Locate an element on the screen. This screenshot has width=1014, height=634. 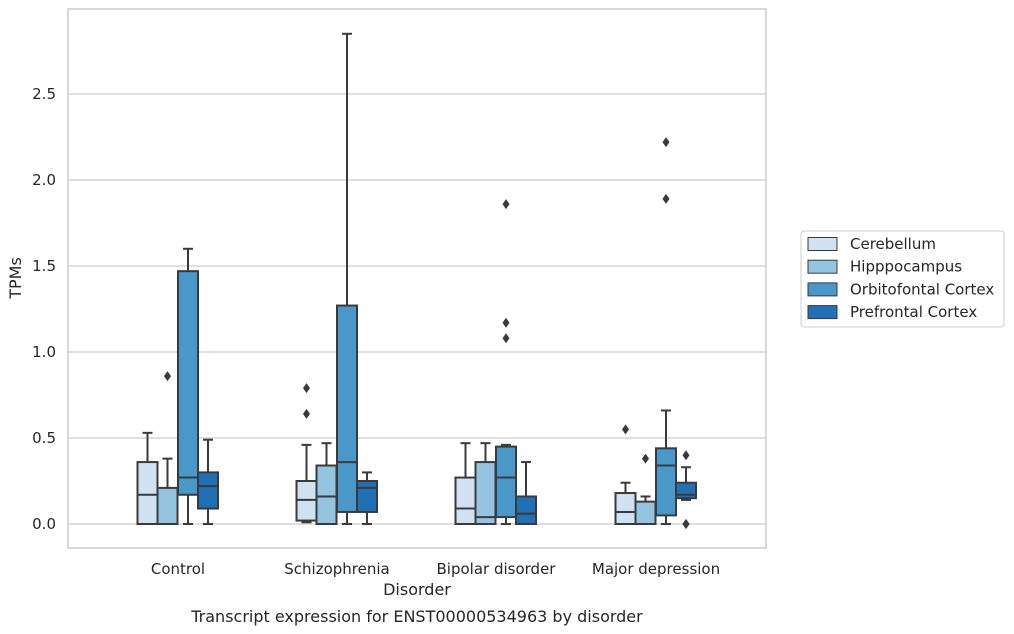
x-tick-label: Major depression is located at coordinates (656, 569).